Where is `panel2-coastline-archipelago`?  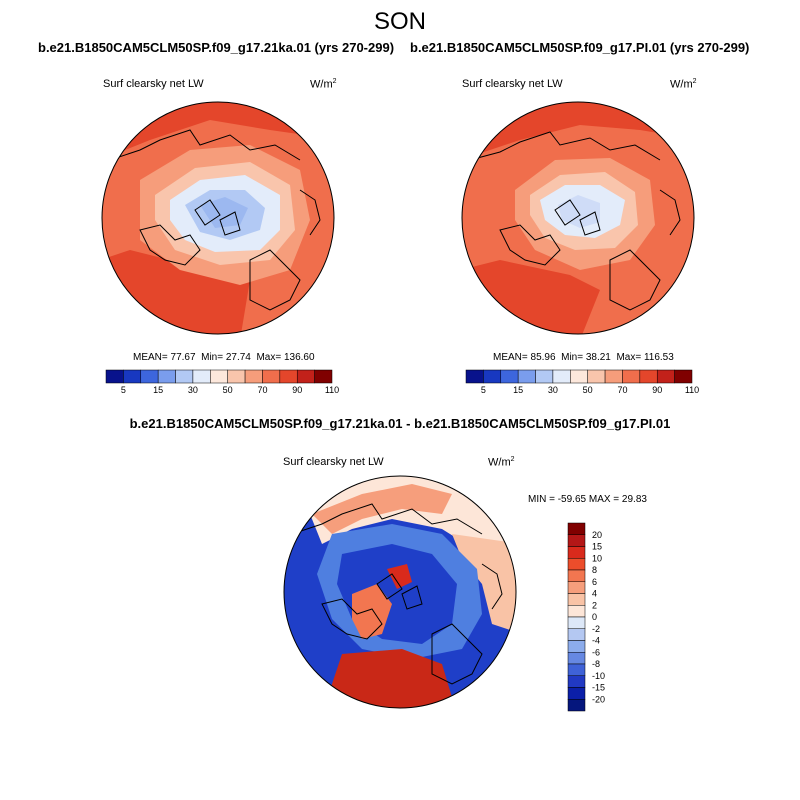 panel2-coastline-archipelago is located at coordinates (577, 217).